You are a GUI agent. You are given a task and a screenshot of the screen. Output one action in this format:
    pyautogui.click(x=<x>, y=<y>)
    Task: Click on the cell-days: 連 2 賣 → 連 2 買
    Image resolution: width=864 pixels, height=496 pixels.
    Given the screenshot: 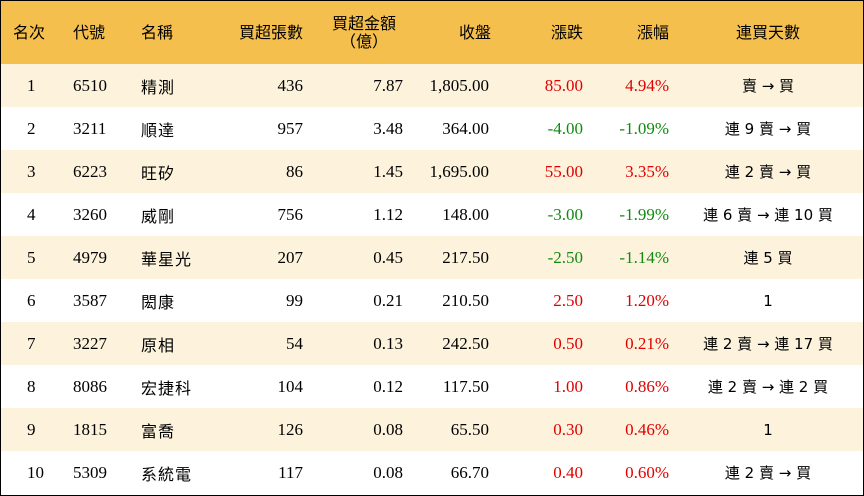 What is the action you would take?
    pyautogui.click(x=768, y=387)
    